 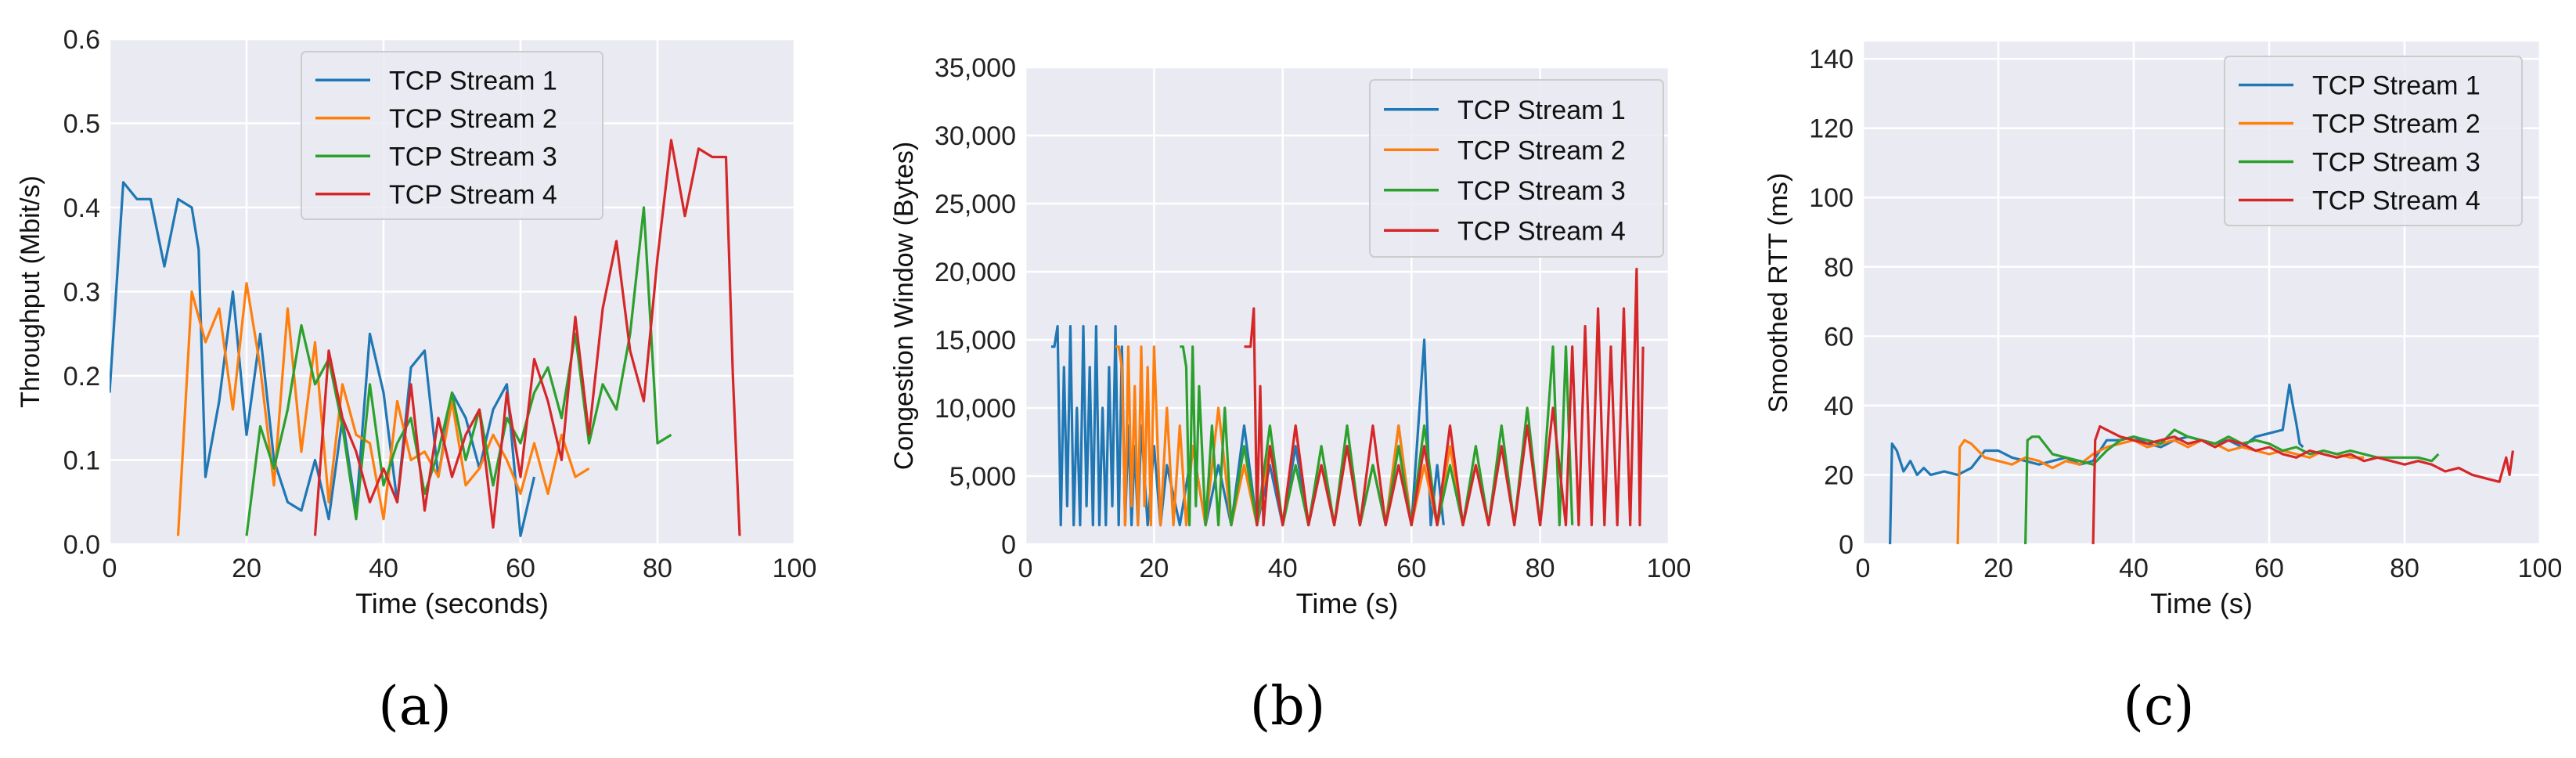 I want to click on y-tick-label: 0.5, so click(x=81, y=125).